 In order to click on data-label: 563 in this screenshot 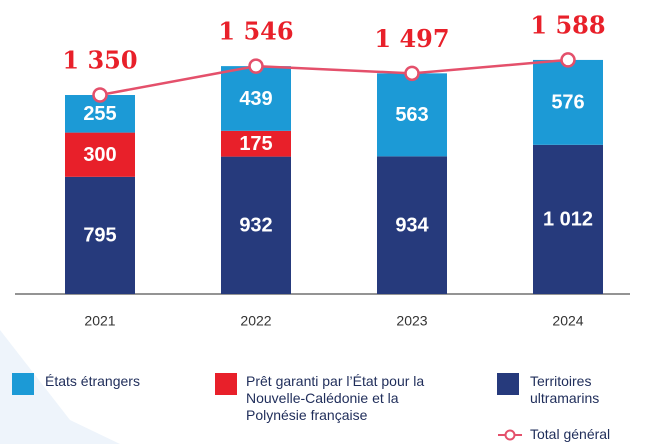, I will do `click(411, 115)`.